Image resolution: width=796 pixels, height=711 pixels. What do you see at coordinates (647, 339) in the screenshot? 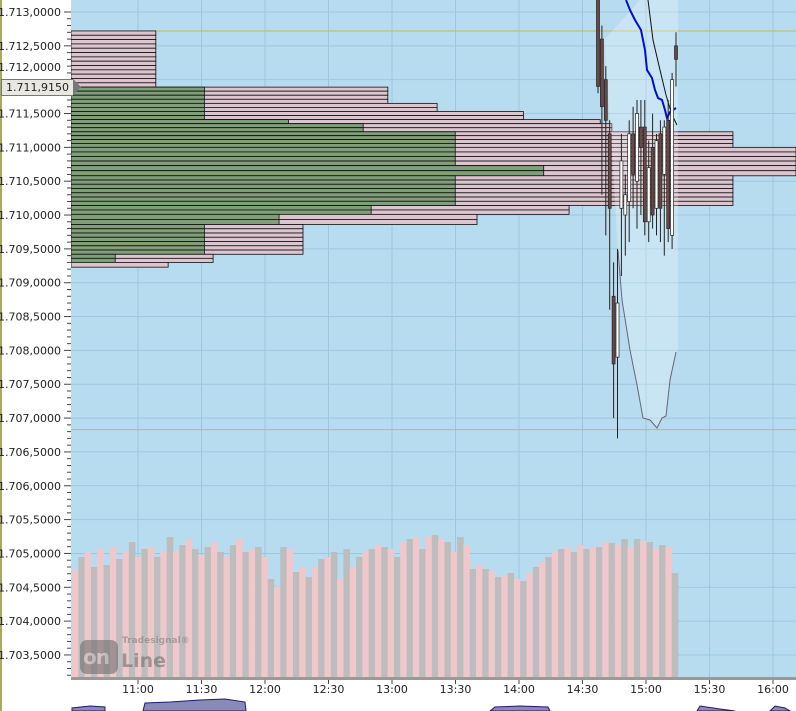
I see `envelope-lower-line` at bounding box center [647, 339].